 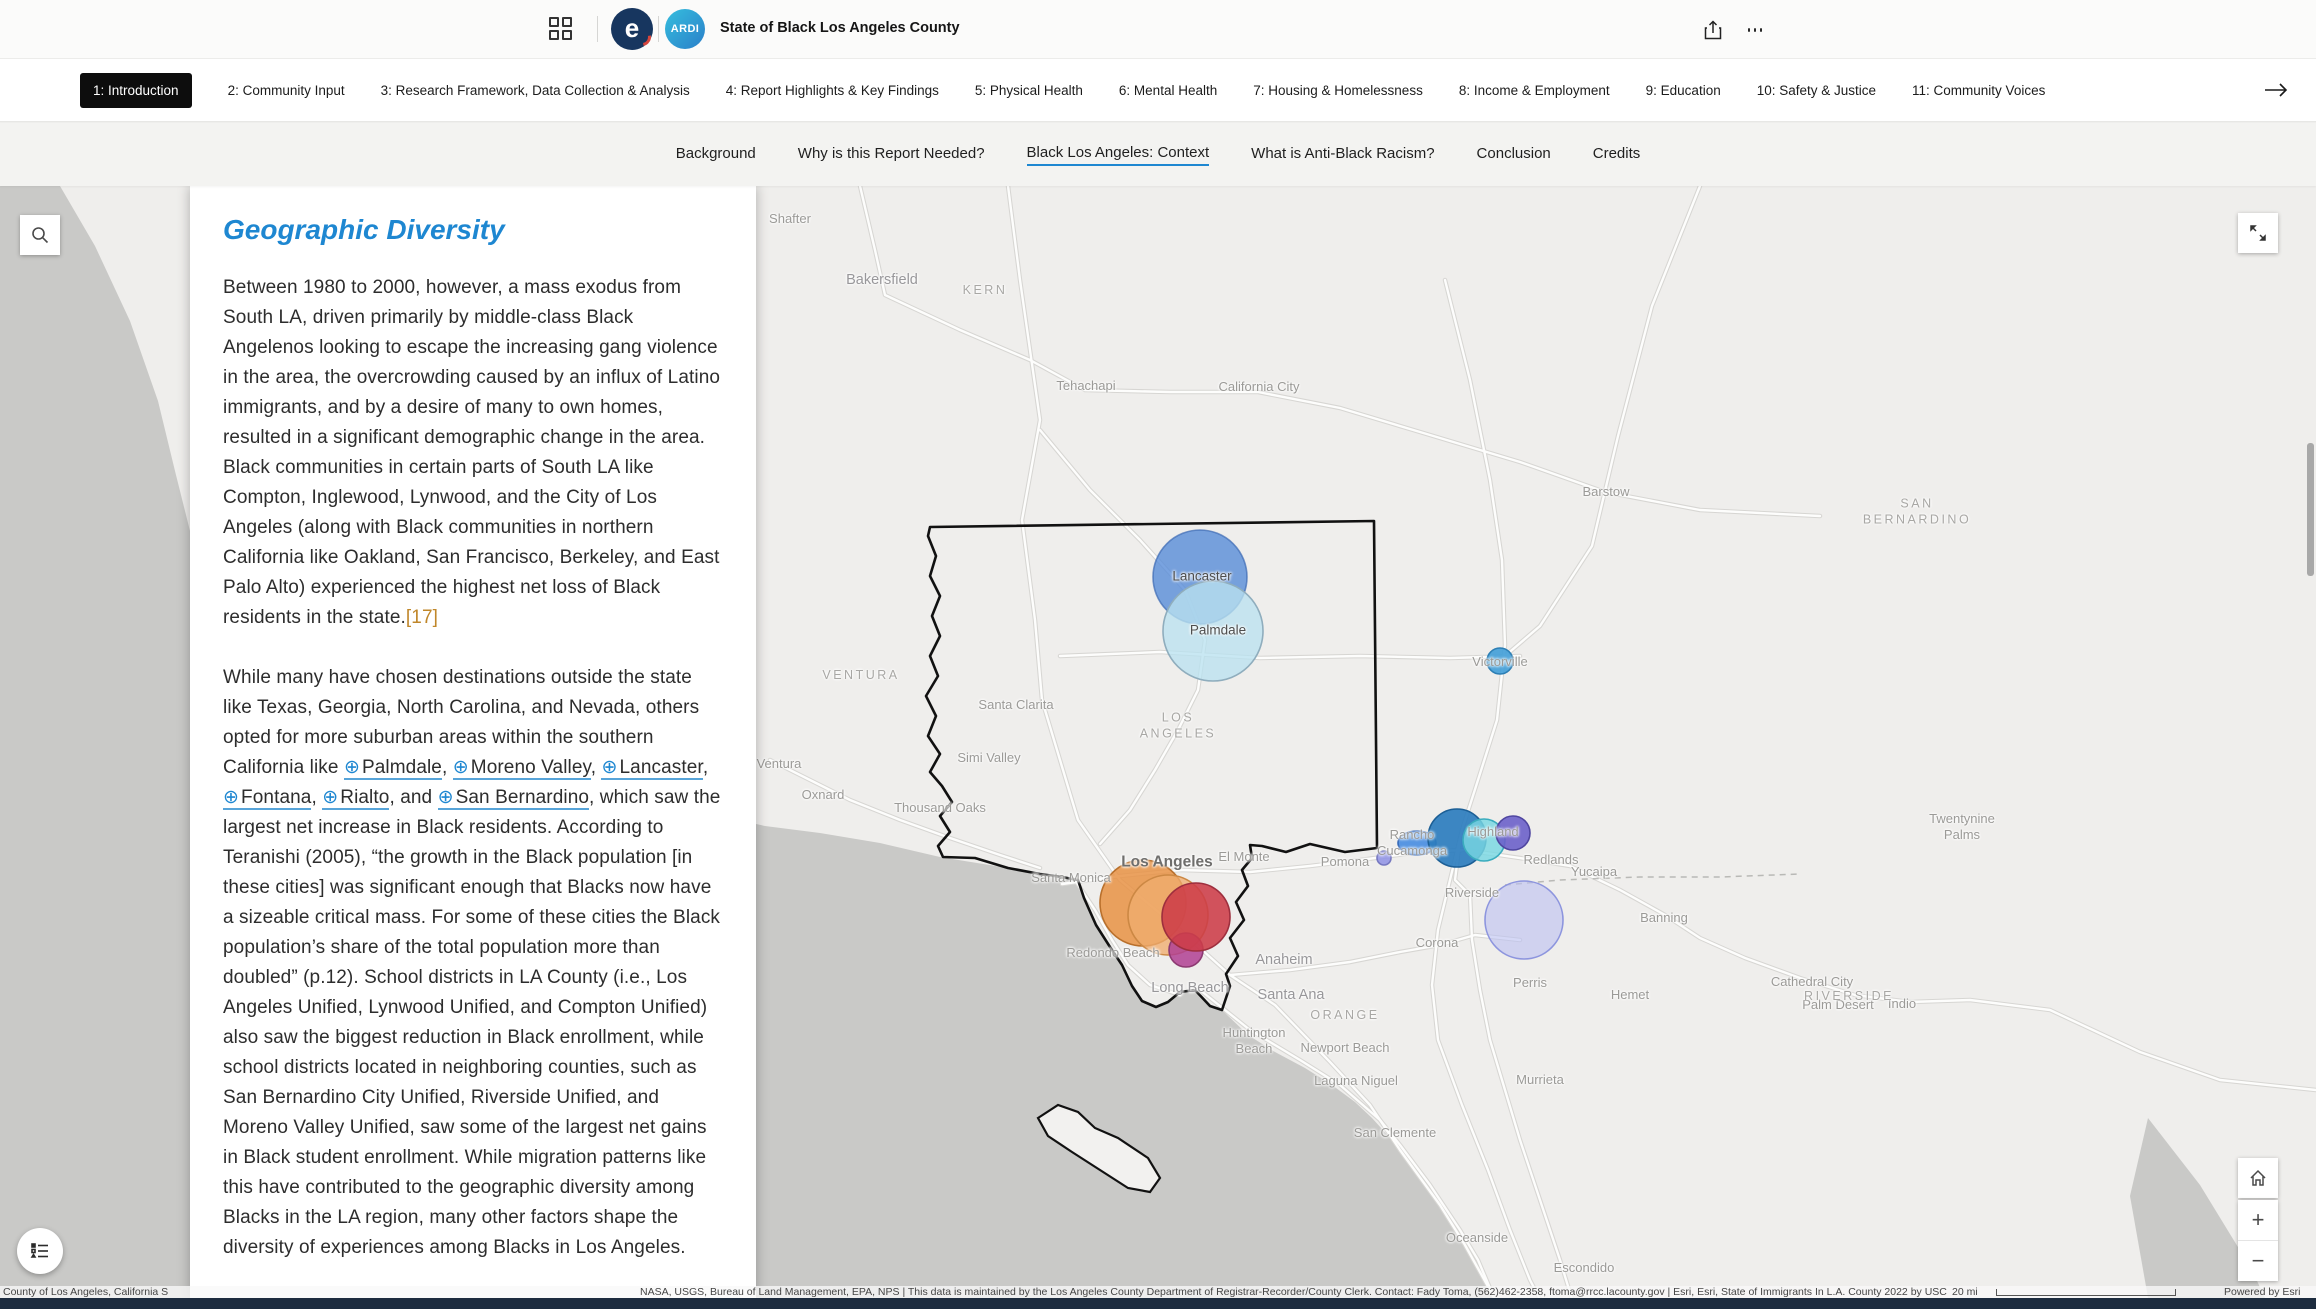 What do you see at coordinates (1158, 1303) in the screenshot?
I see `story-footer-bar` at bounding box center [1158, 1303].